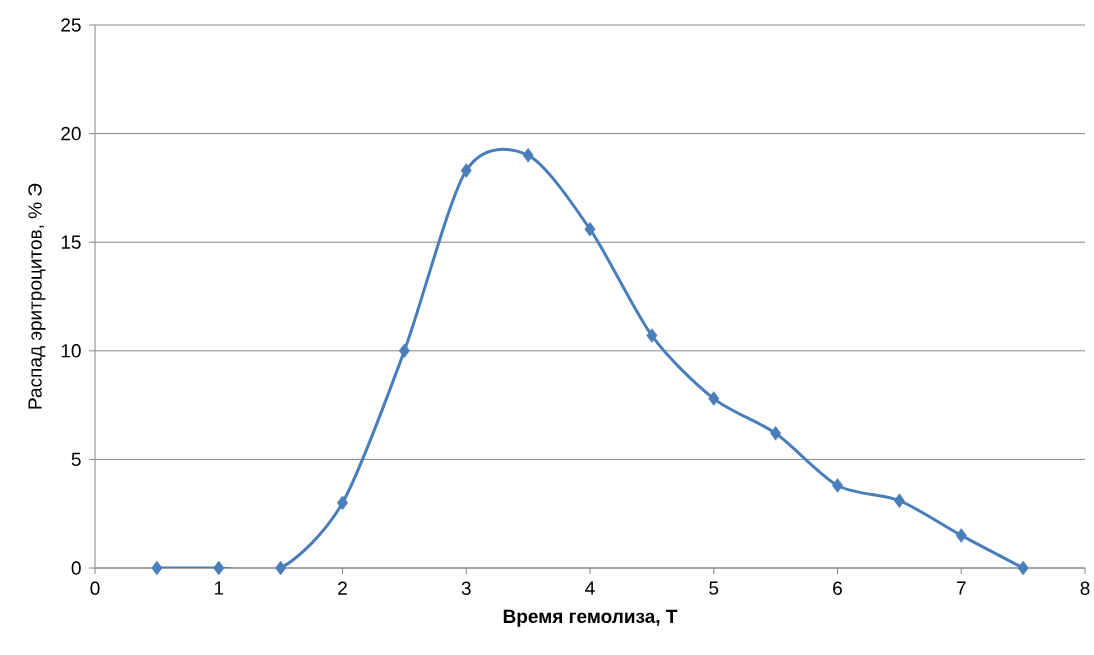 The width and height of the screenshot is (1094, 655). Describe the element at coordinates (590, 618) in the screenshot. I see `x-axis-title: Время гемолиза, Т` at that location.